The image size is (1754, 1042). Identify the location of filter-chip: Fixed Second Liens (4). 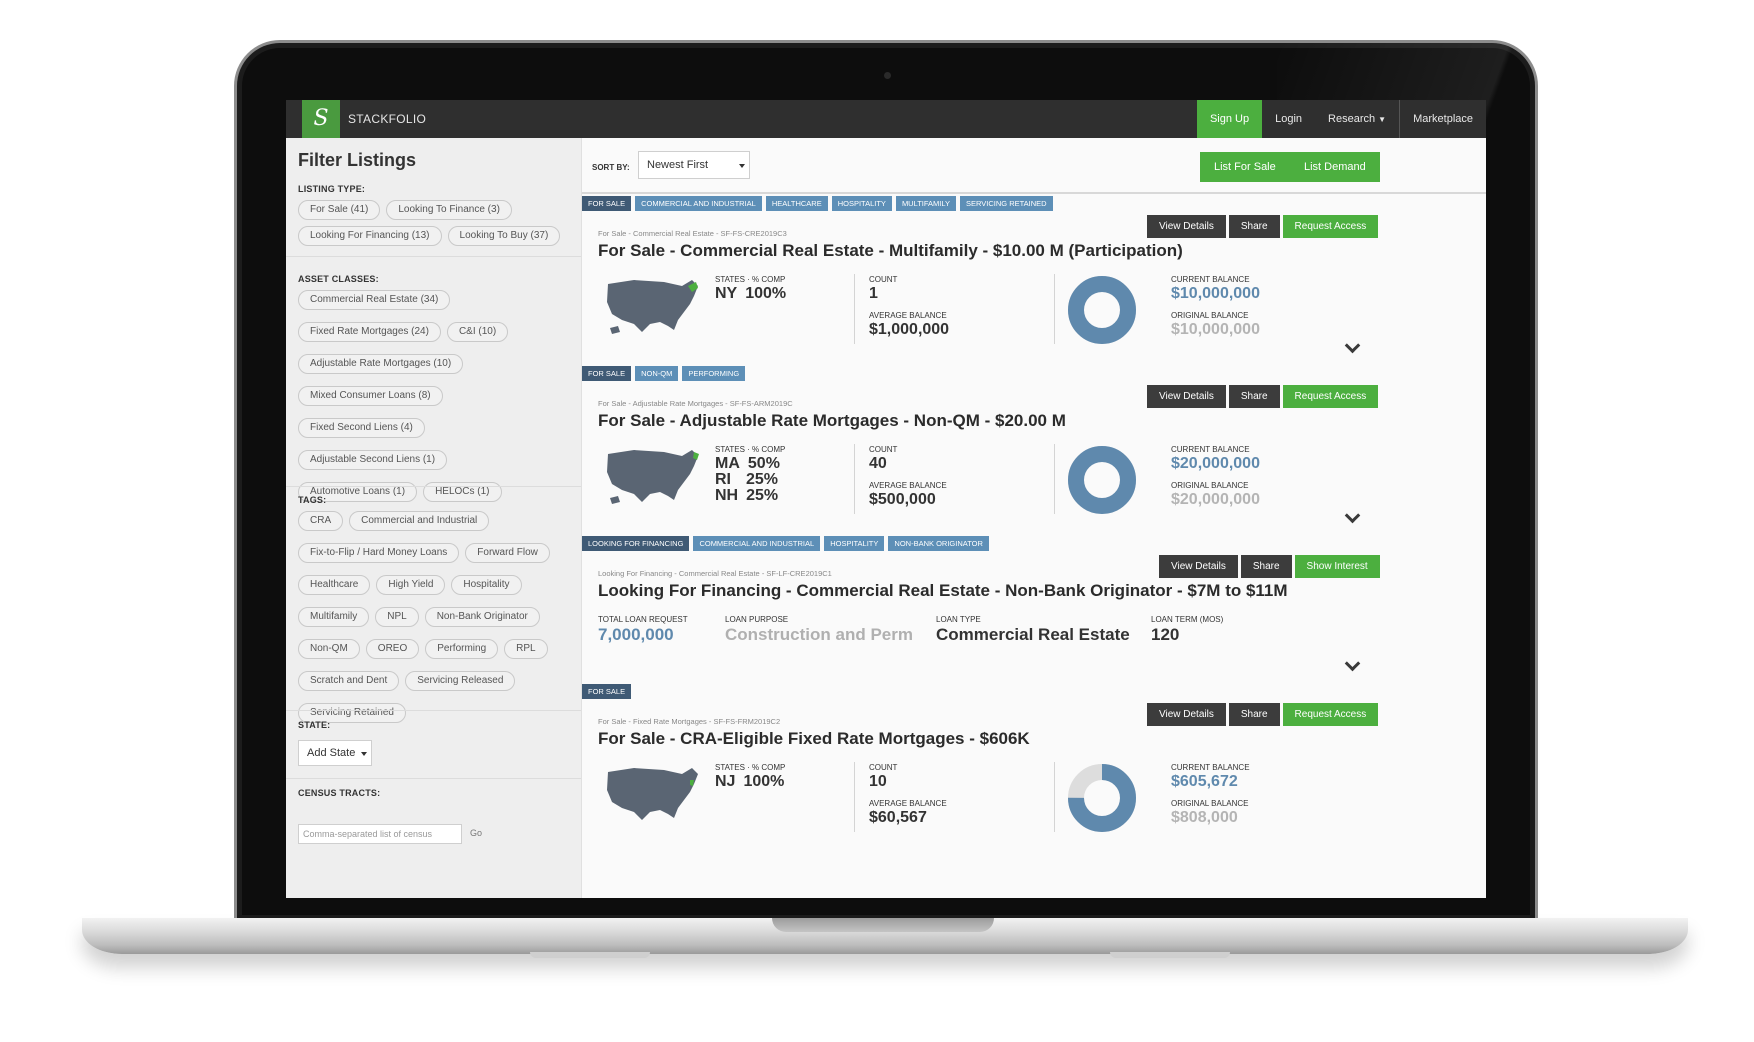
(361, 428).